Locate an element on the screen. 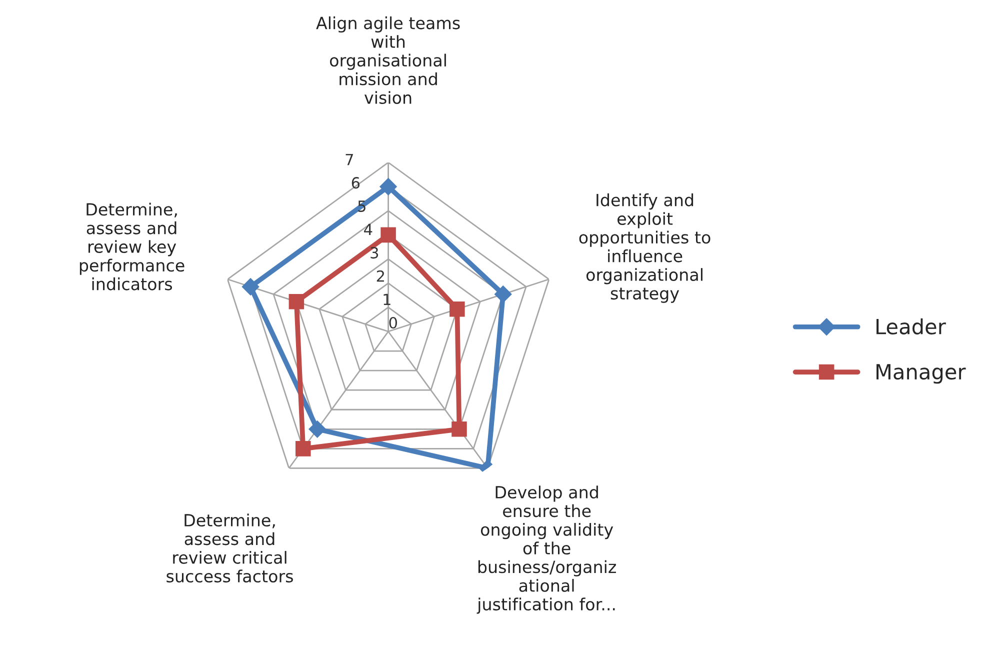 Image resolution: width=983 pixels, height=650 pixels. y-tick-label: 4 is located at coordinates (368, 230).